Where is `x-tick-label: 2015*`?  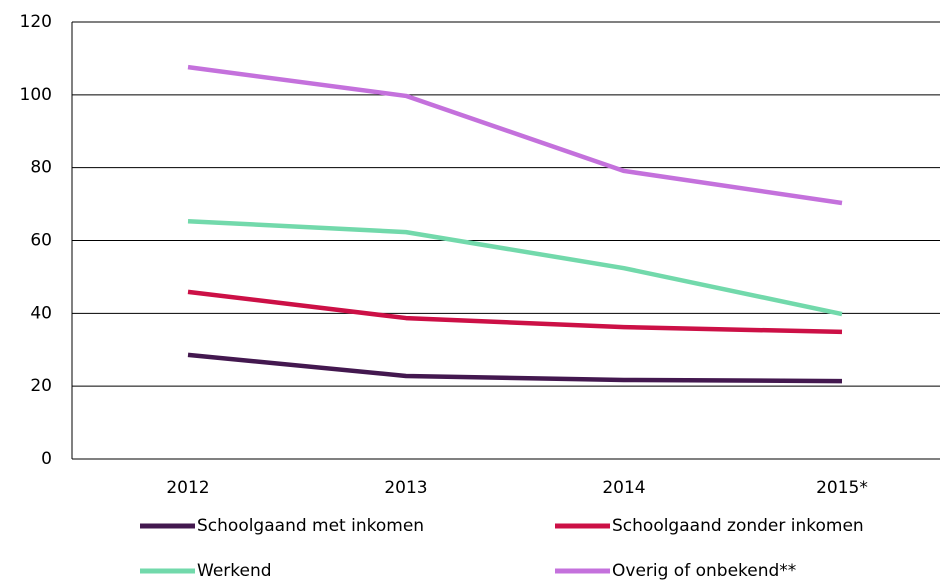
x-tick-label: 2015* is located at coordinates (842, 488).